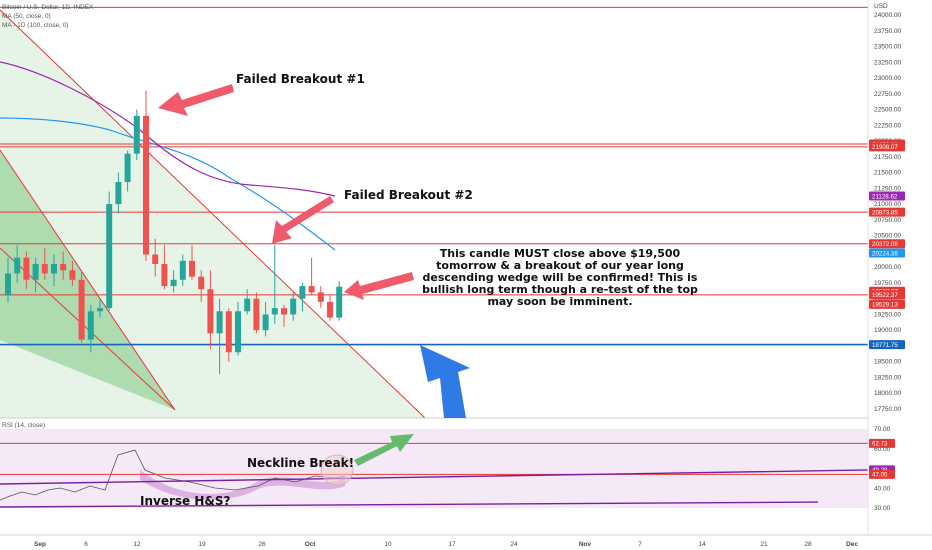  I want to click on x-tick-label: Sep, so click(40, 544).